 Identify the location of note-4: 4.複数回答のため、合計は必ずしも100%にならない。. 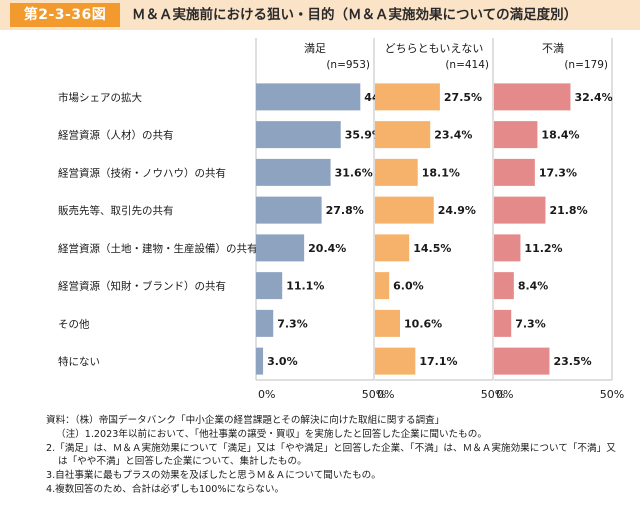
(165, 489).